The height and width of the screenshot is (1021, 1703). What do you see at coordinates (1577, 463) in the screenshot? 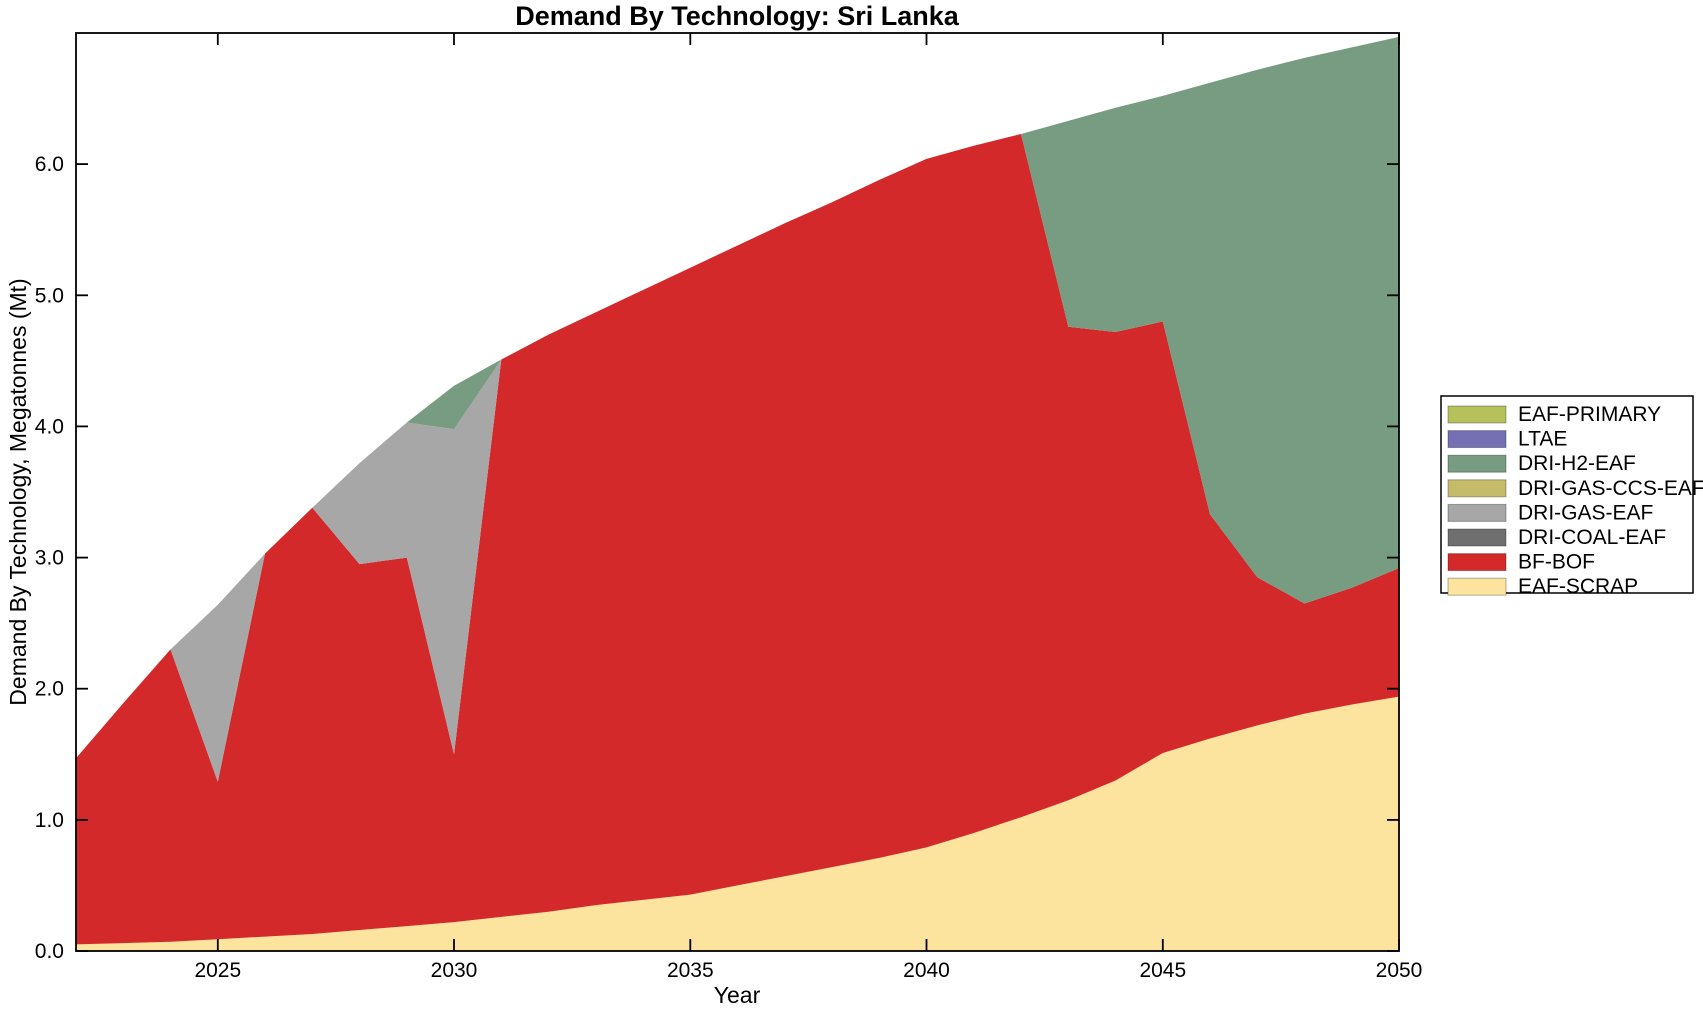
I see `legend-label: DRI-H2-EAF` at bounding box center [1577, 463].